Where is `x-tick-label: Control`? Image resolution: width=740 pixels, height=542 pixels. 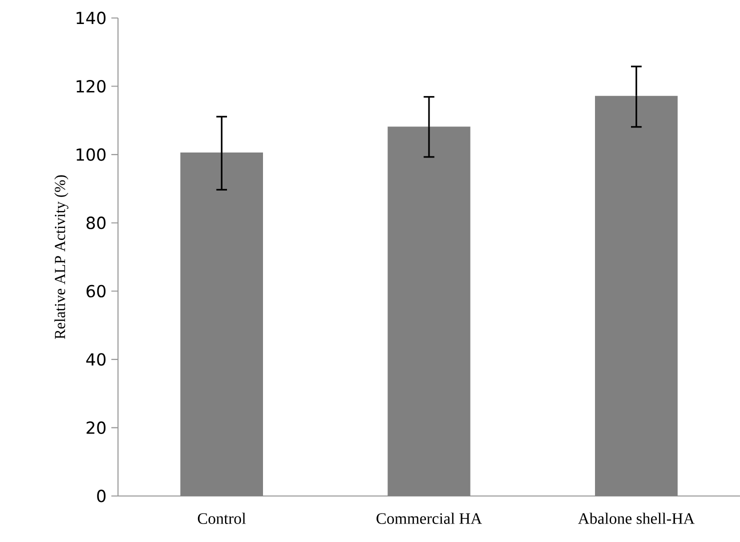
x-tick-label: Control is located at coordinates (222, 518).